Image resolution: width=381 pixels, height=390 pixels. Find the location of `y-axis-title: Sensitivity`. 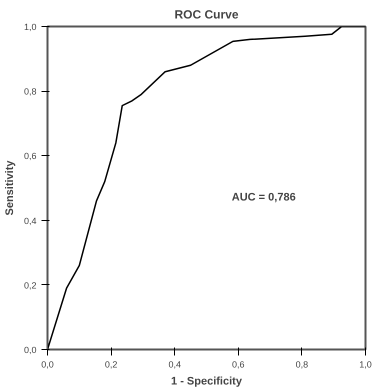

y-axis-title: Sensitivity is located at coordinates (10, 188).